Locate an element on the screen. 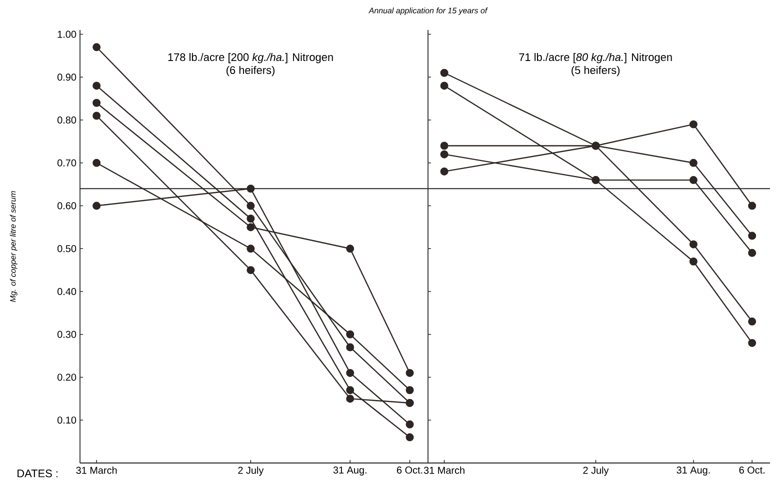  text: 71 lb./acre [80 kg./ha.] Nitrogen is located at coordinates (595, 58).